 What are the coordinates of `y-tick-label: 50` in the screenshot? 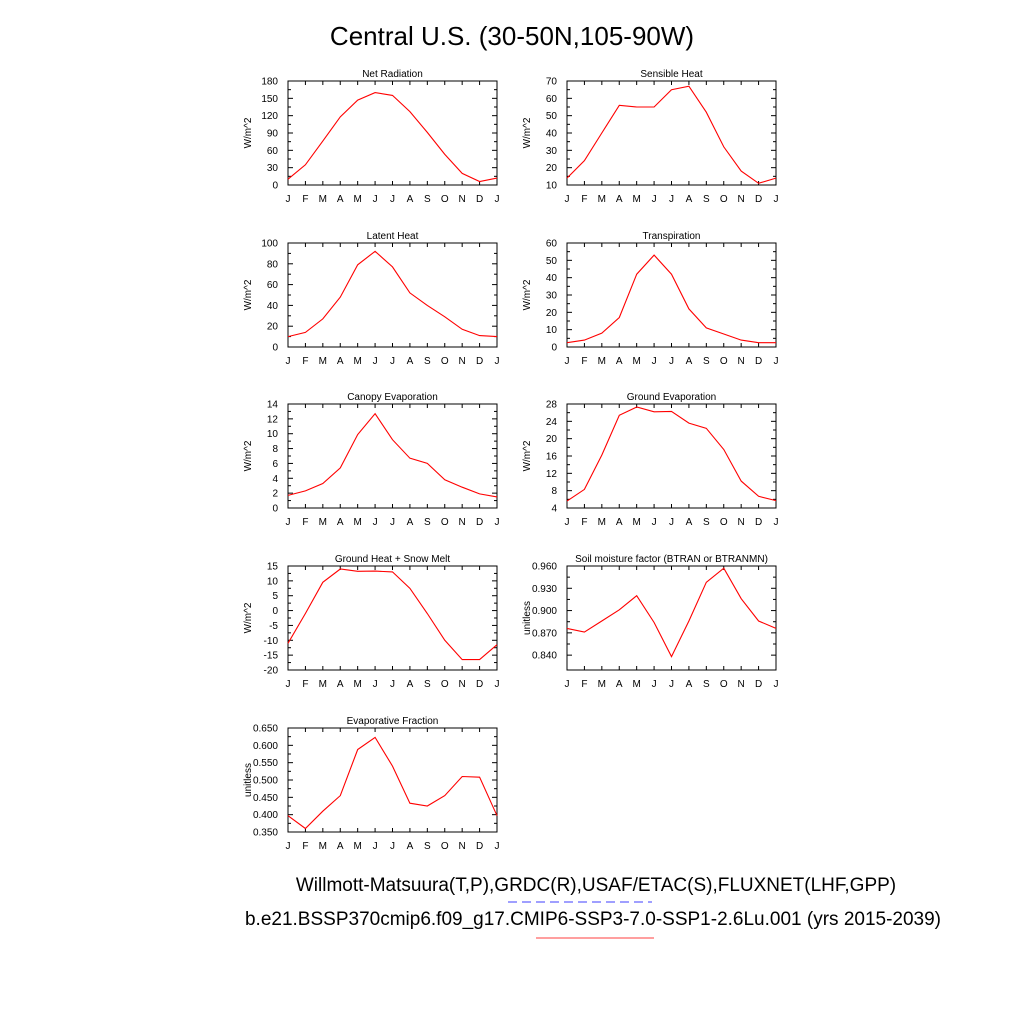 It's located at (552, 116).